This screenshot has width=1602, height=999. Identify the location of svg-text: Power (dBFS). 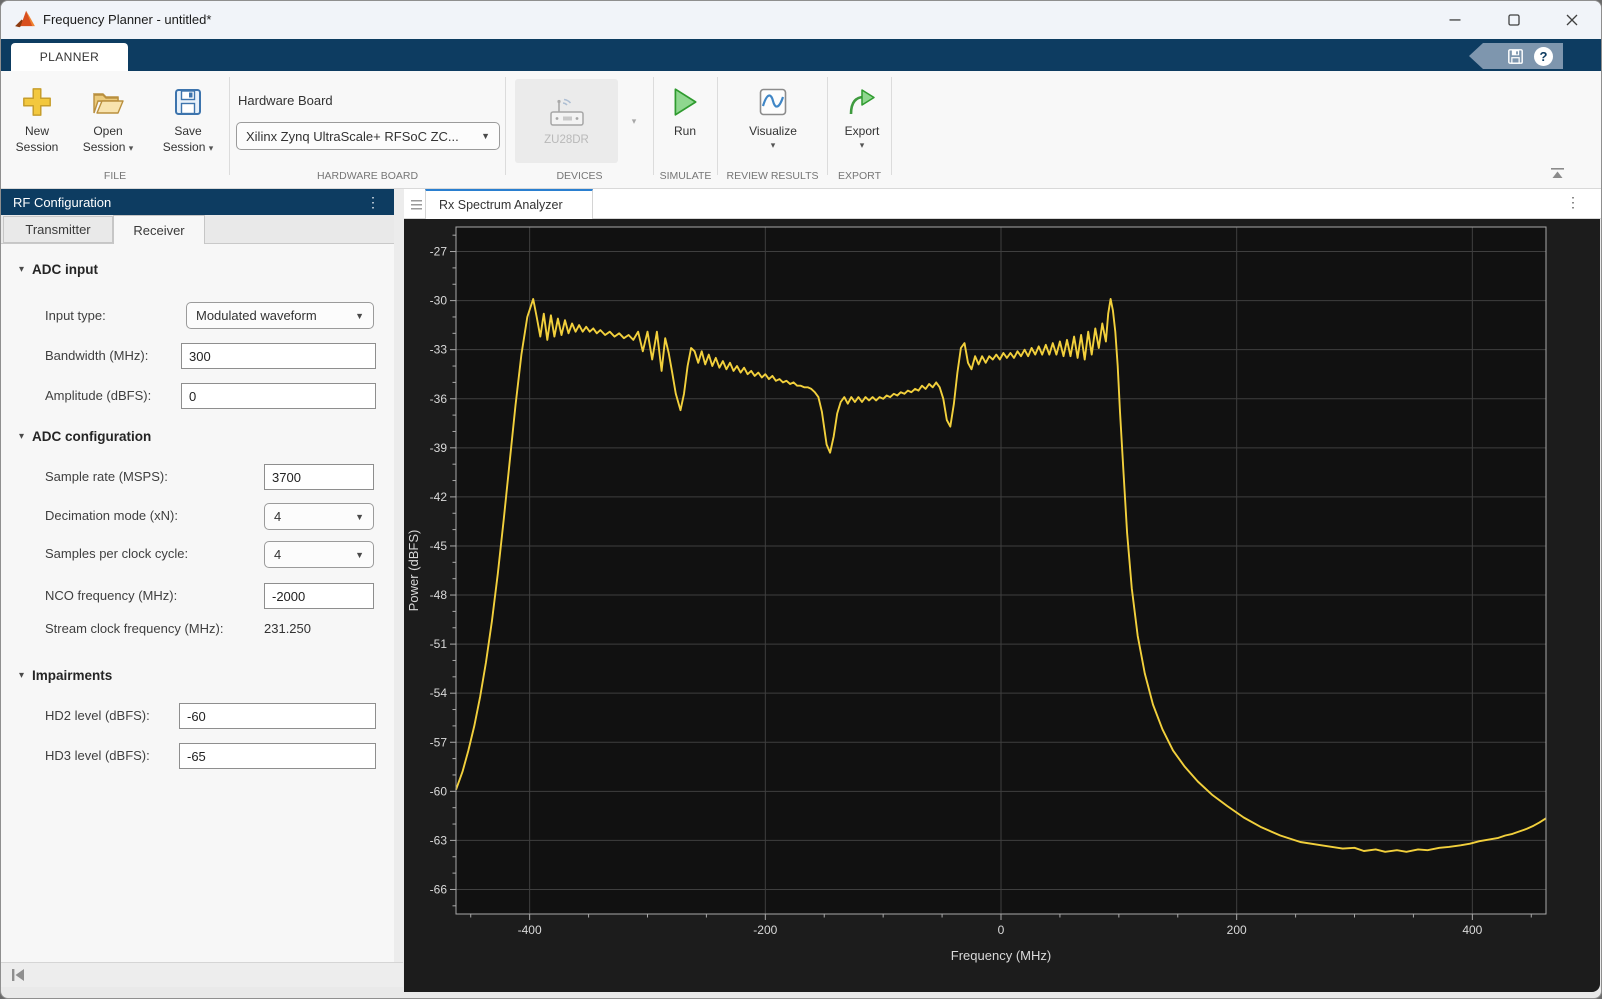
(413, 571).